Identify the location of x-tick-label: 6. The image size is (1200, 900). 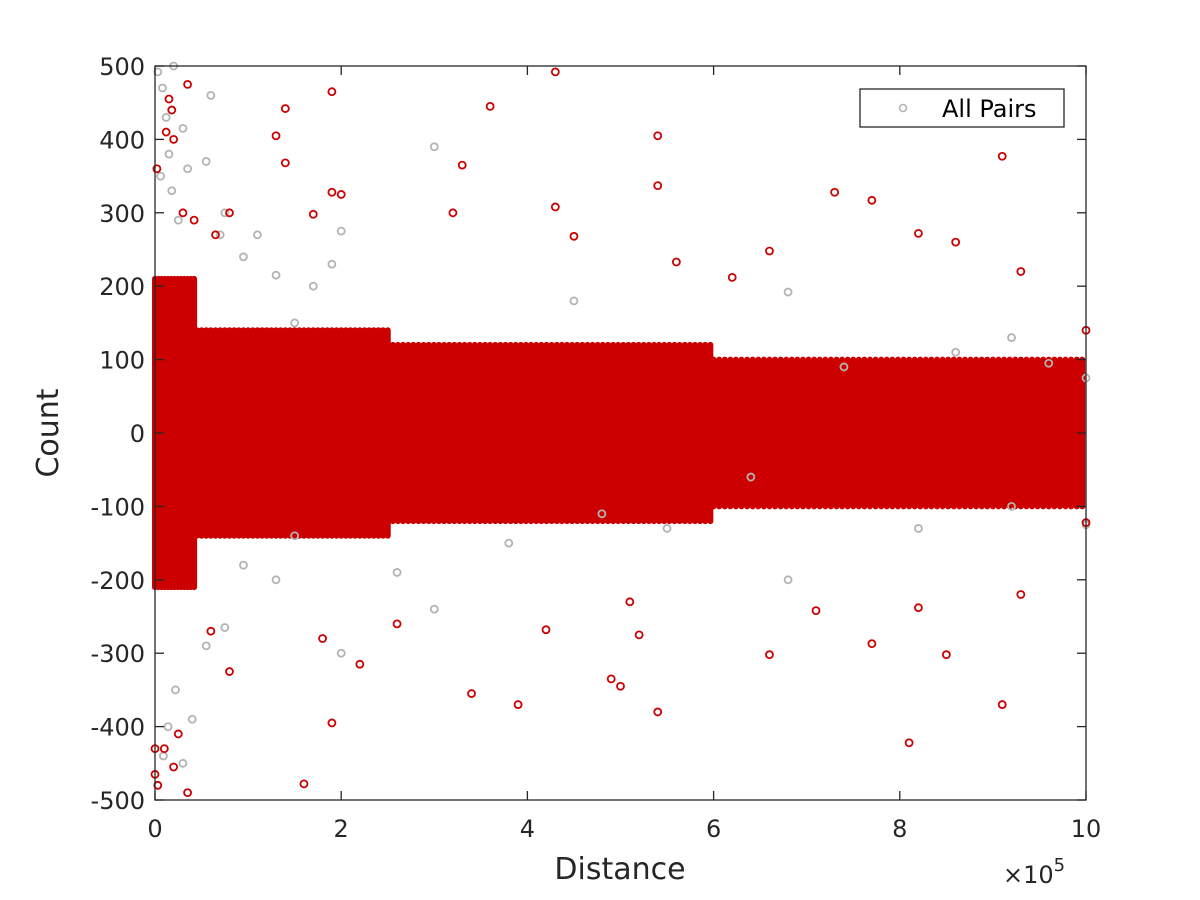
(713, 829).